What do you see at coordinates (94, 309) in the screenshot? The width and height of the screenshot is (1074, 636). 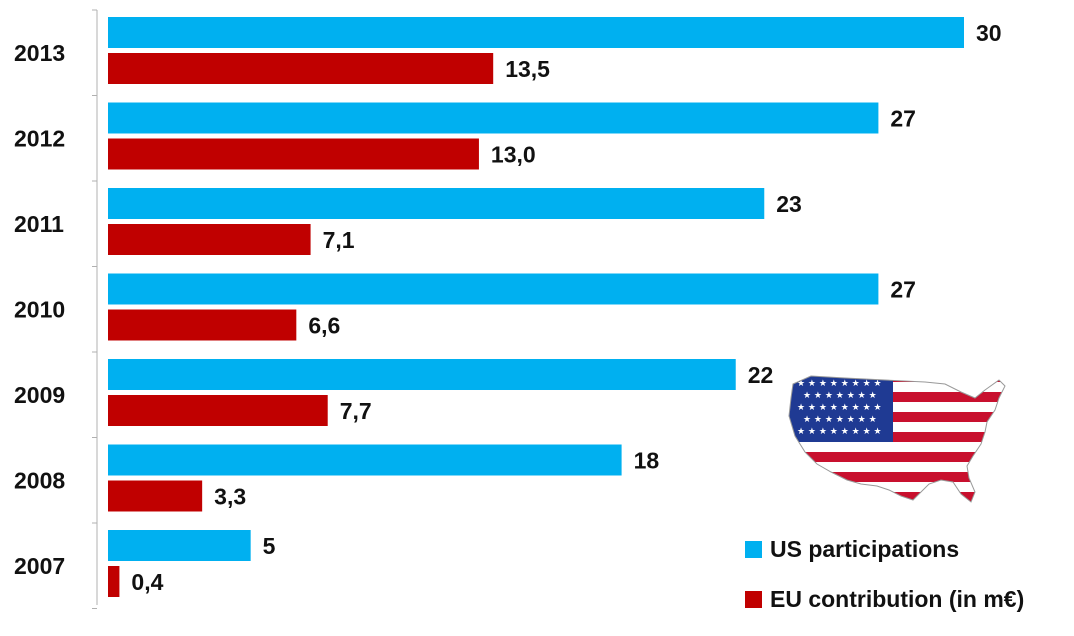 I see `category-ticks` at bounding box center [94, 309].